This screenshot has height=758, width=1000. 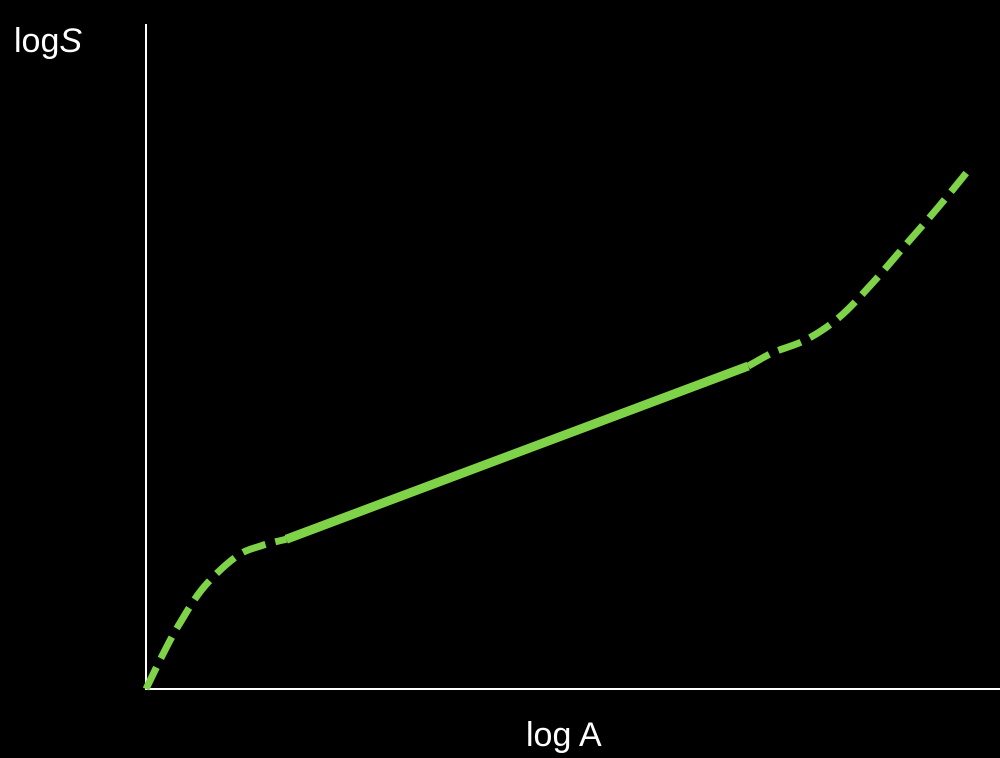 What do you see at coordinates (37, 41) in the screenshot?
I see `y-axis-label-prefix: log` at bounding box center [37, 41].